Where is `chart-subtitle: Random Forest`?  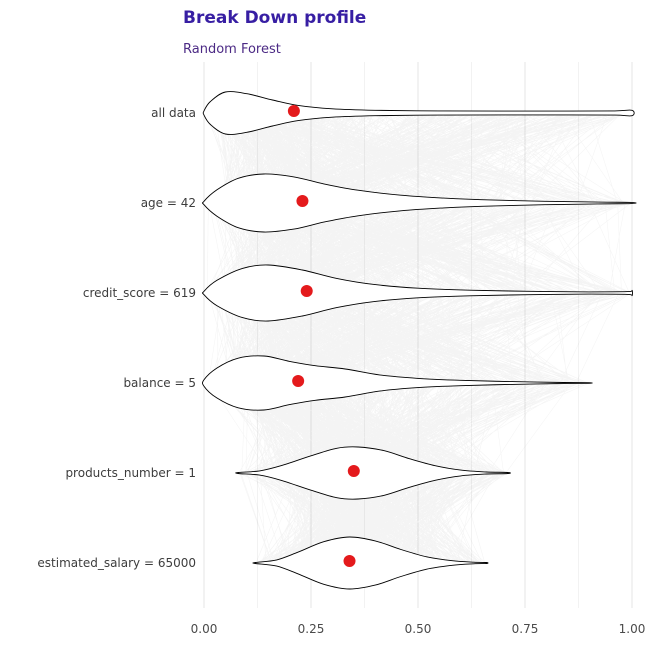 chart-subtitle: Random Forest is located at coordinates (232, 49).